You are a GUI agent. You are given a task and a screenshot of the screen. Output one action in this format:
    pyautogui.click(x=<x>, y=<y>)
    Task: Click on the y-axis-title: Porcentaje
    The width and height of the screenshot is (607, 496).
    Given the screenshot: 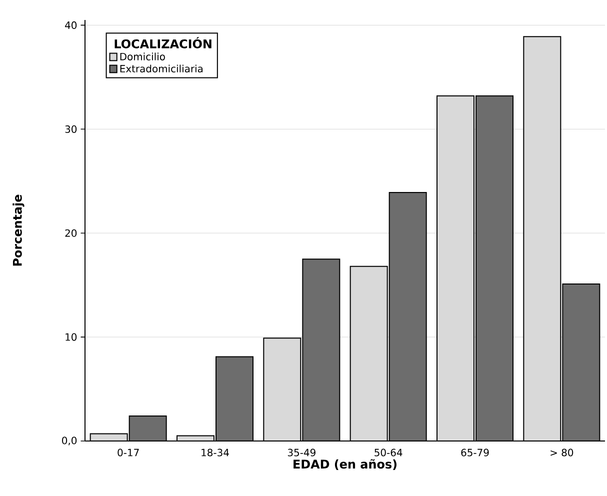 What is the action you would take?
    pyautogui.click(x=18, y=230)
    